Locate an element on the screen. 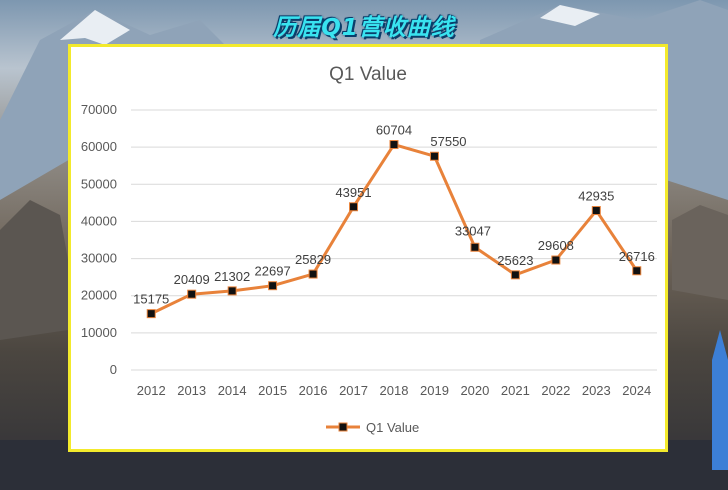 This screenshot has width=728, height=490. x-tick-label: 2020 is located at coordinates (474, 390).